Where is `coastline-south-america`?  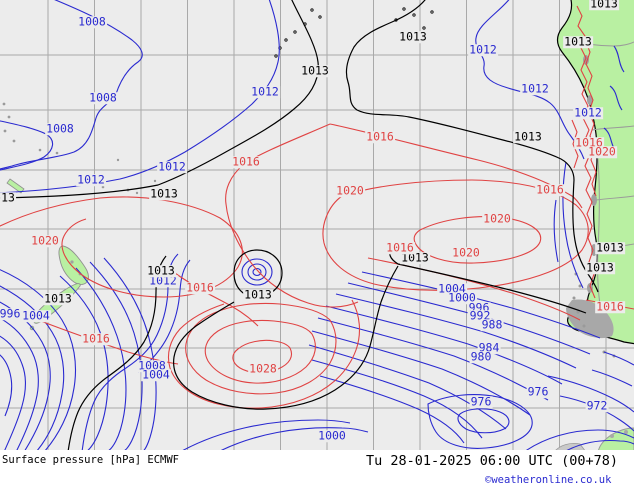
coastline-south-america is located at coordinates (595, 172).